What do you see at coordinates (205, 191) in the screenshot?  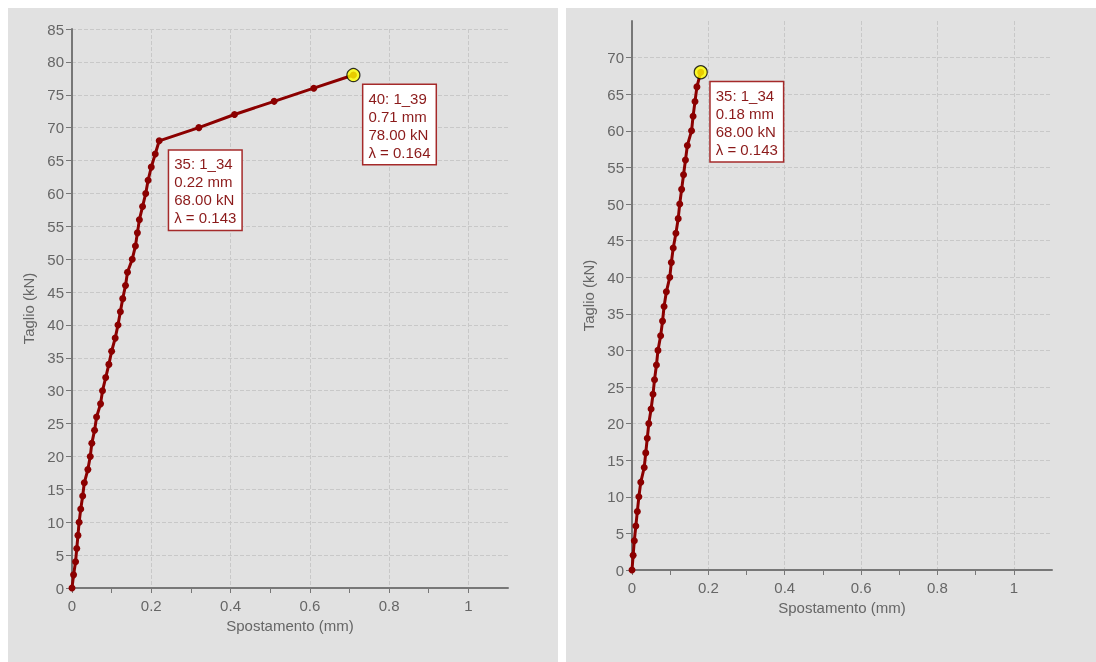 I see `annotation: 35: 1_34 0.22 mm 68.00 kN λ = 0.143` at bounding box center [205, 191].